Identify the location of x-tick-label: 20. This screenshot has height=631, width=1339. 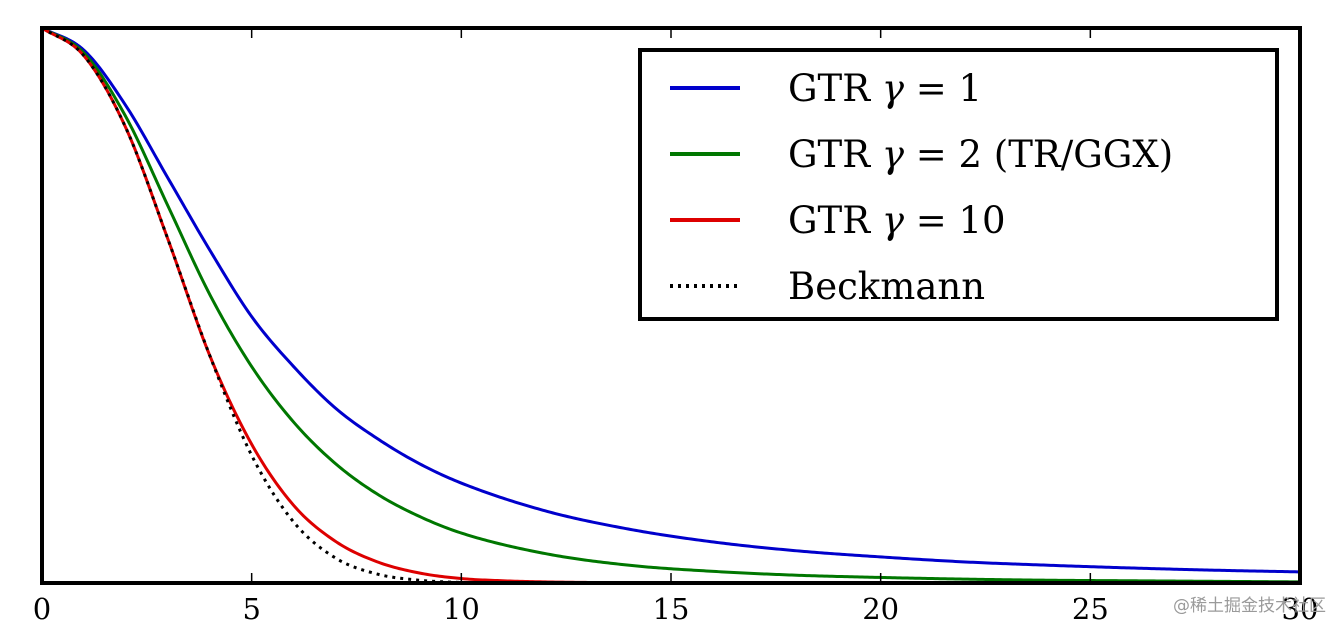
(880, 609).